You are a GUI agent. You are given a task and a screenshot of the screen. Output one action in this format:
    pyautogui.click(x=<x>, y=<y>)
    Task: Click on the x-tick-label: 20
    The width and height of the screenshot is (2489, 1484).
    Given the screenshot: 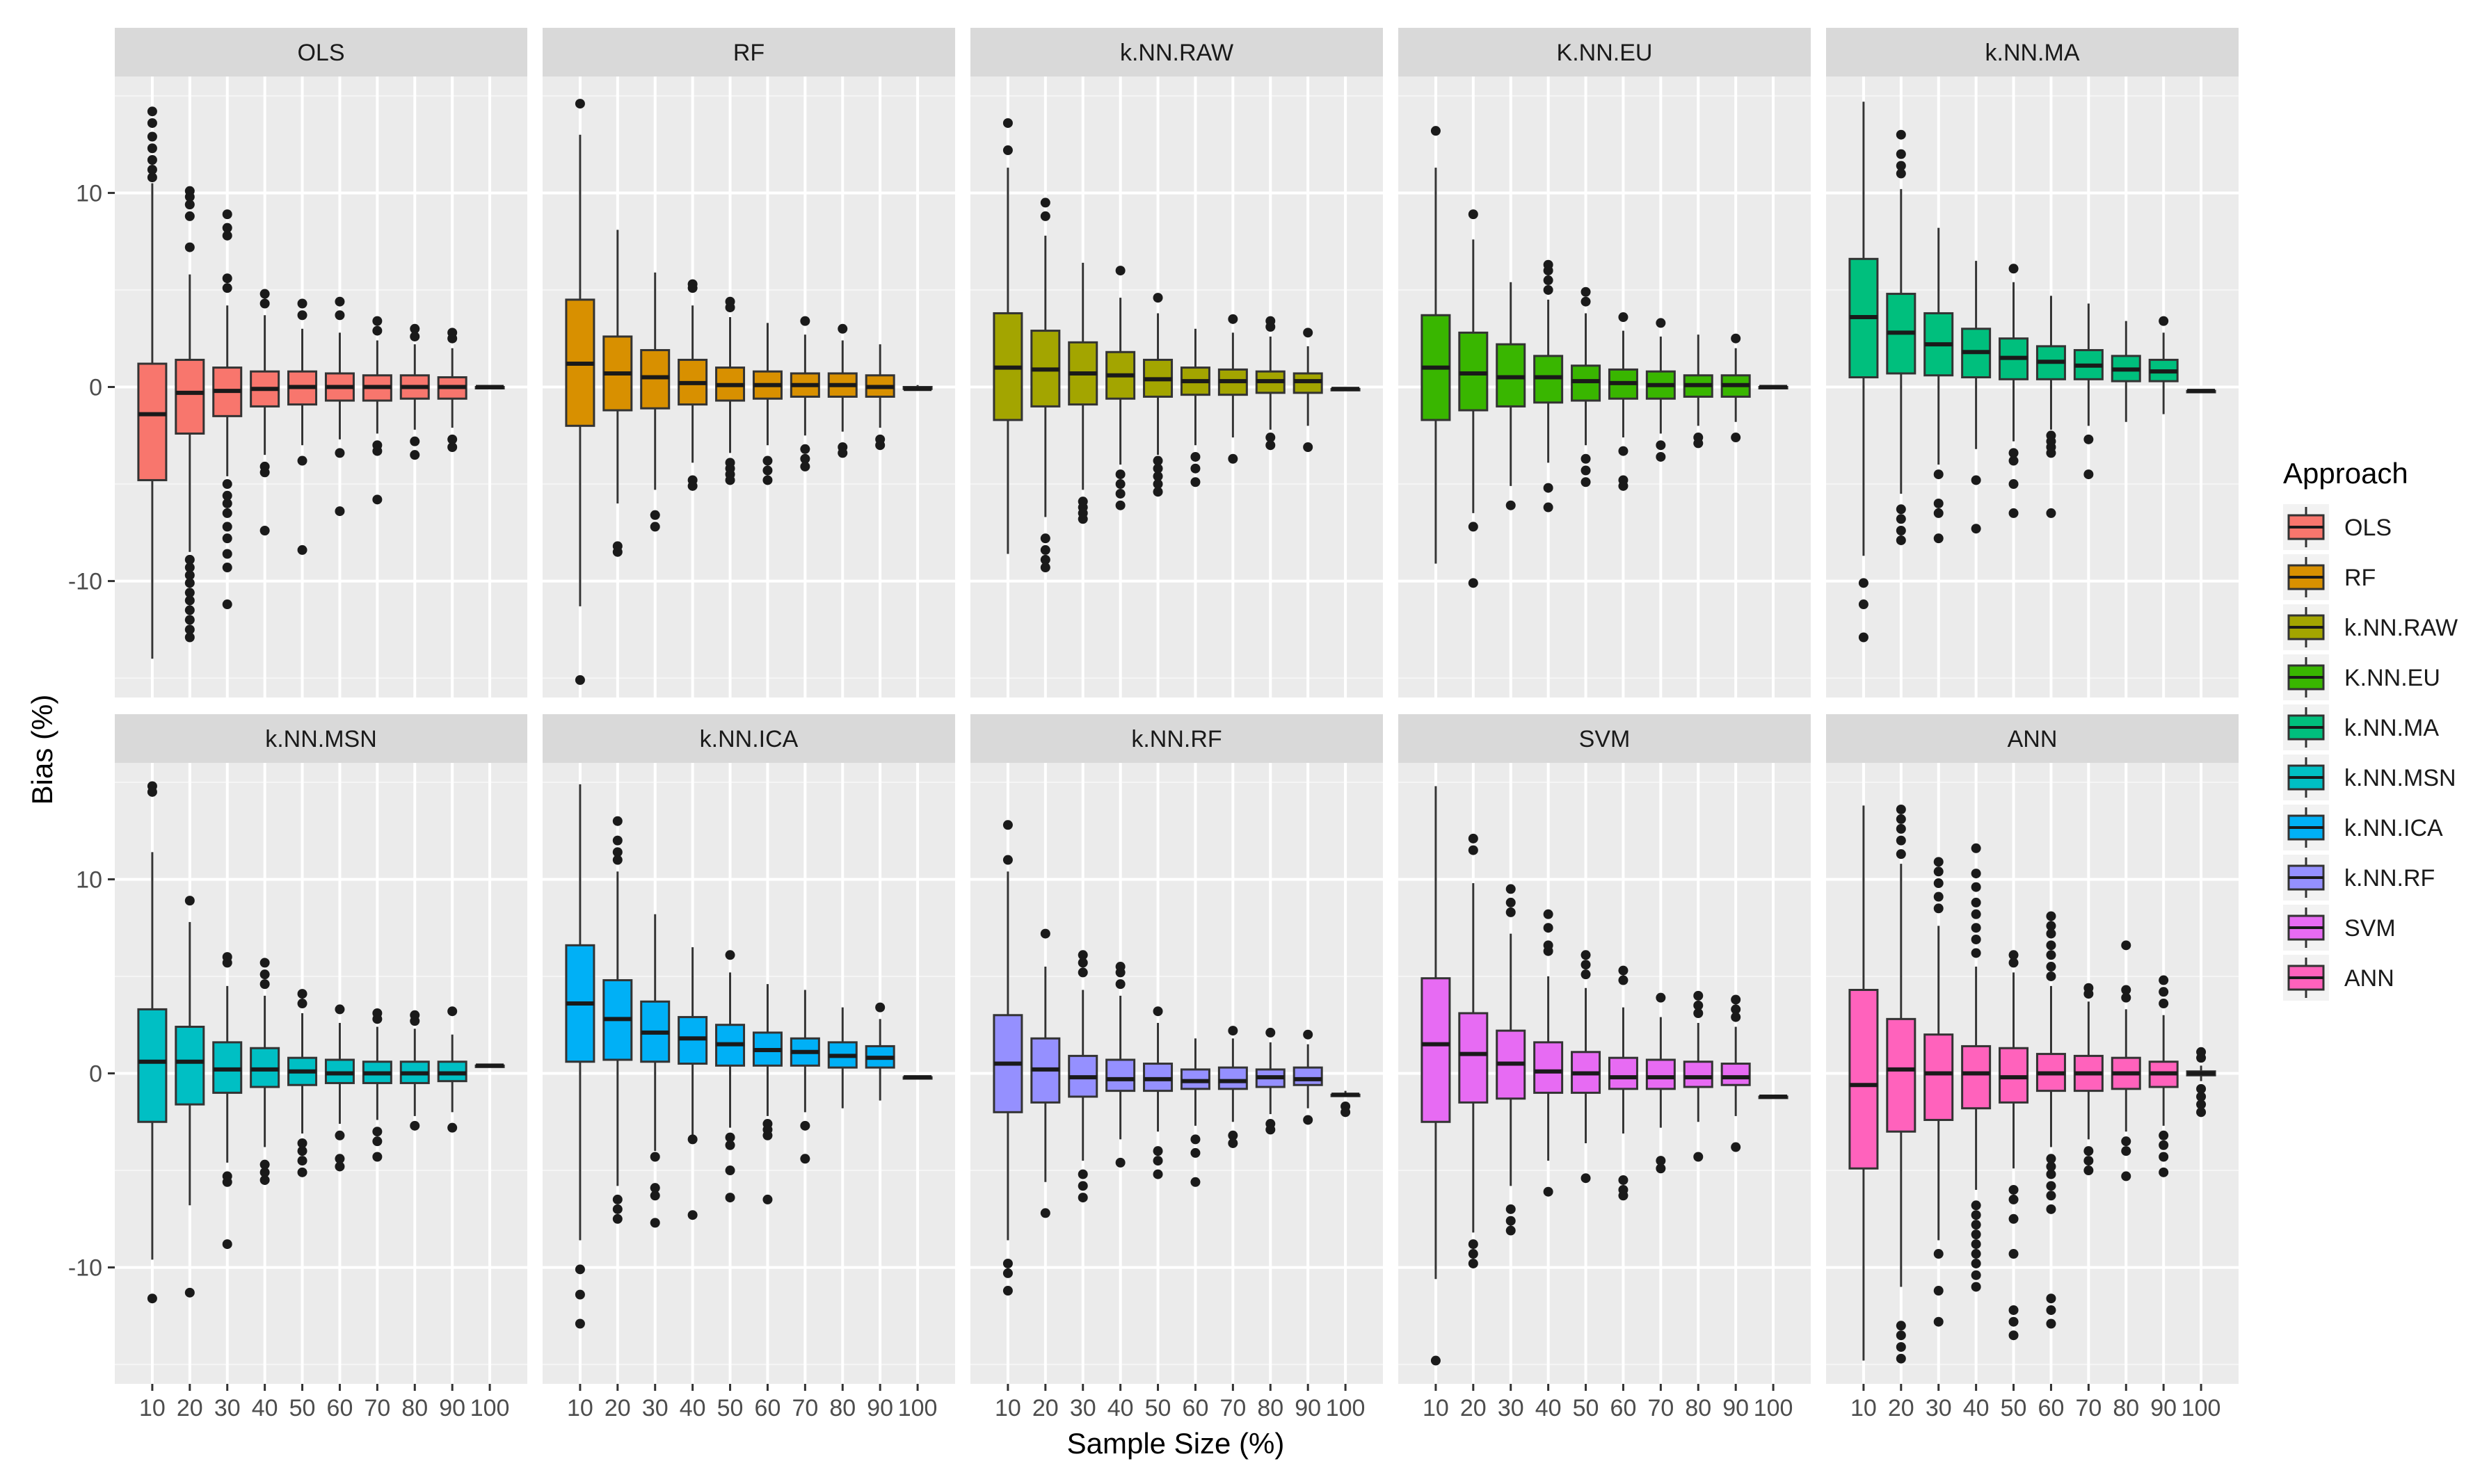 What is the action you would take?
    pyautogui.click(x=1045, y=1408)
    